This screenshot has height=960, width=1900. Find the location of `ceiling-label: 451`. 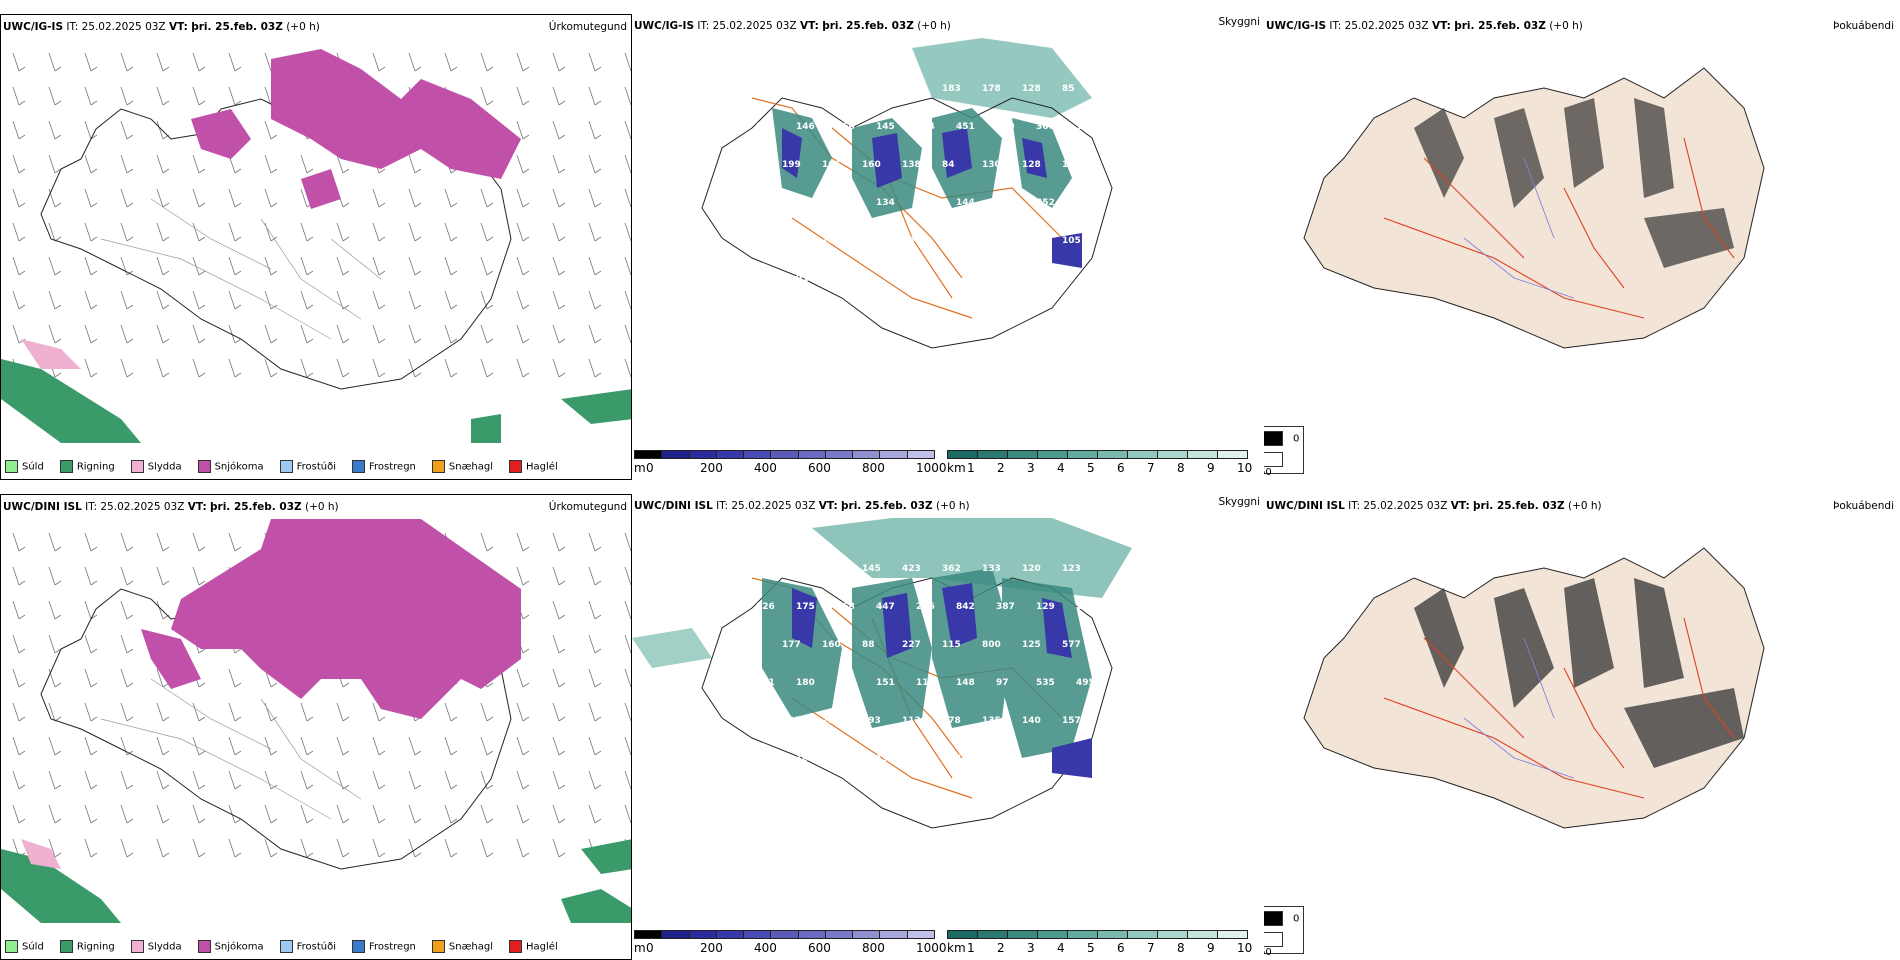

ceiling-label: 451 is located at coordinates (965, 127).